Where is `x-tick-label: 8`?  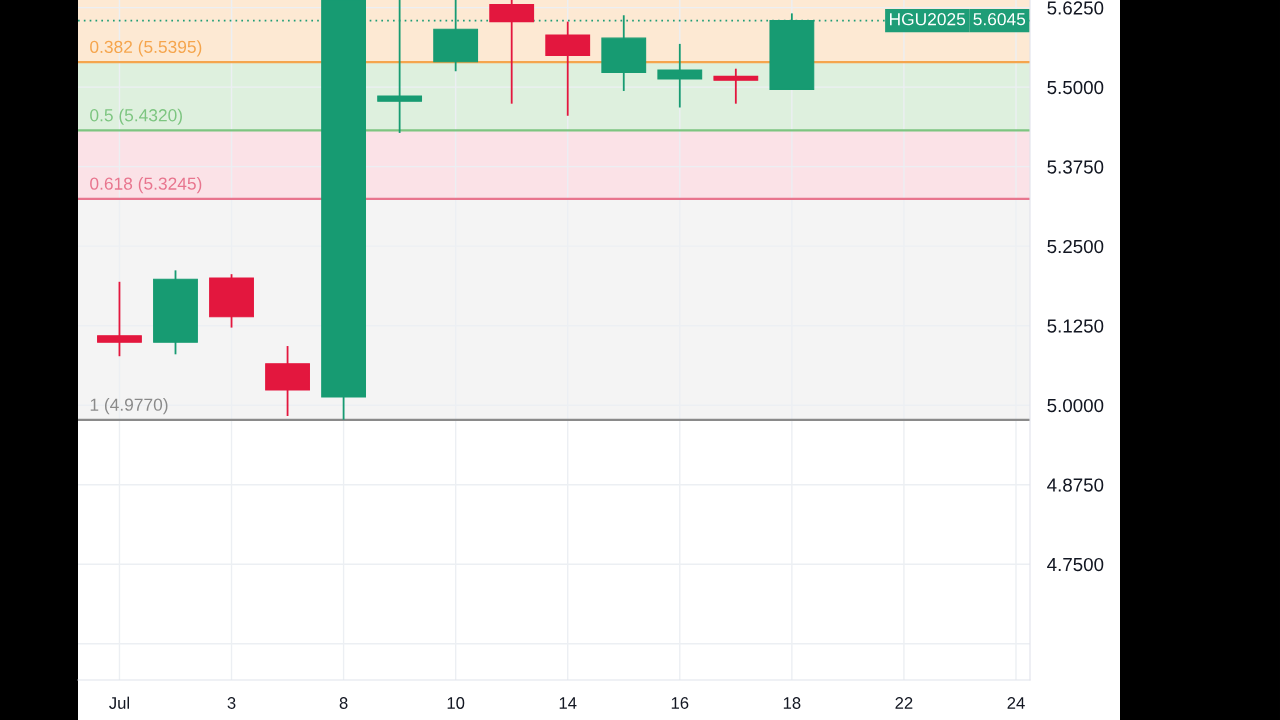
x-tick-label: 8 is located at coordinates (343, 703).